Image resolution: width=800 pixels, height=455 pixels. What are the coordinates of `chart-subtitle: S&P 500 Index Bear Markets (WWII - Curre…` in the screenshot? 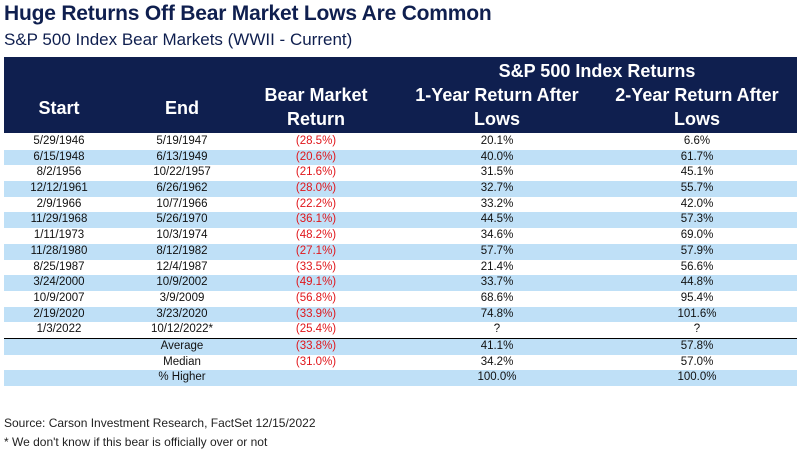 It's located at (178, 39).